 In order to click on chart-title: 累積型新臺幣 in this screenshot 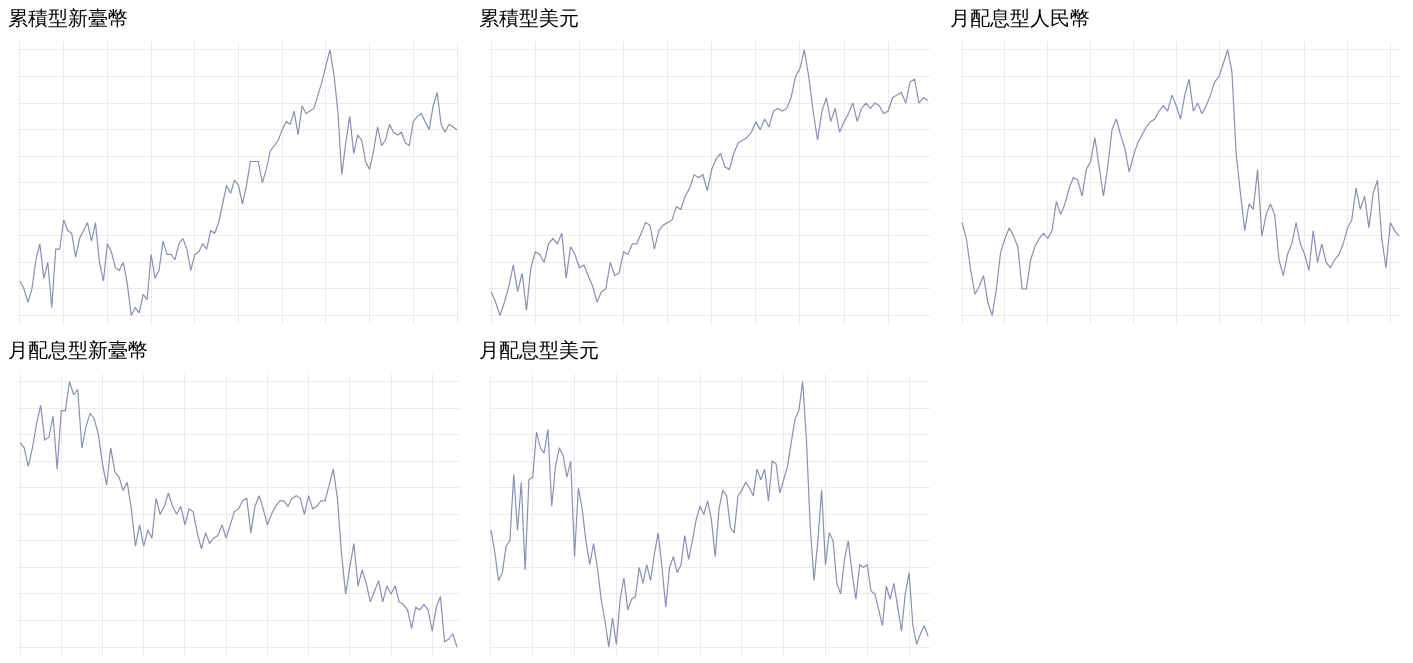, I will do `click(68, 18)`.